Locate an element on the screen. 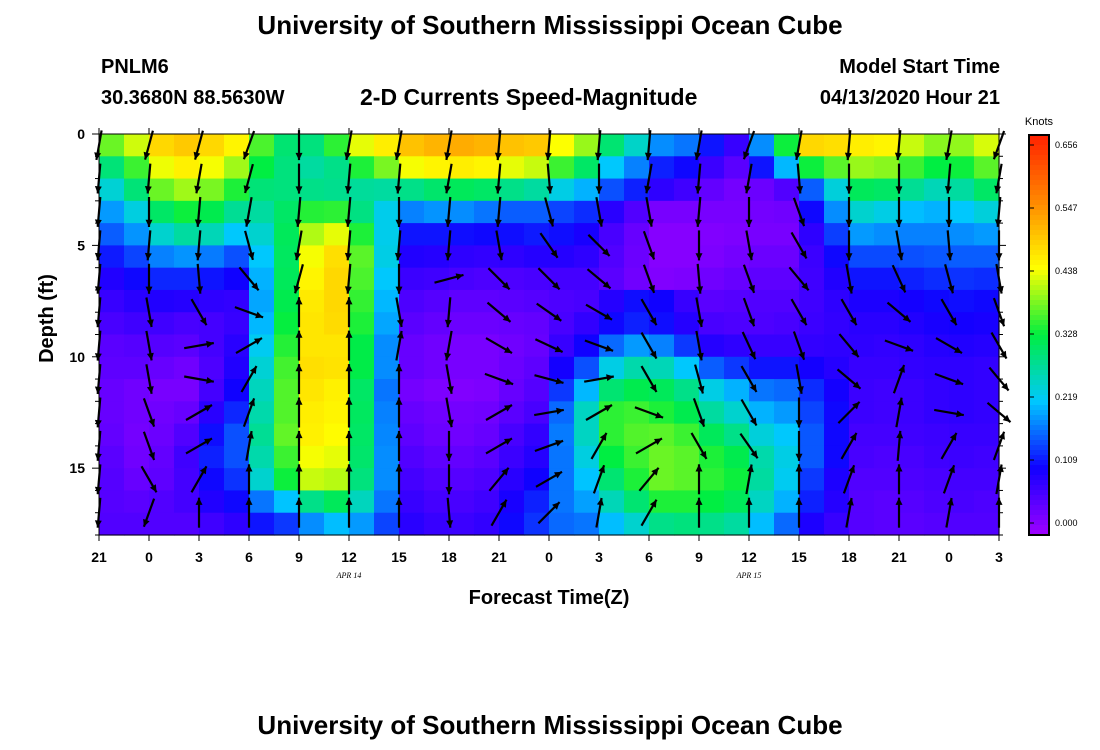 This screenshot has width=1100, height=750. model-start-label: Model Start Time is located at coordinates (919, 67).